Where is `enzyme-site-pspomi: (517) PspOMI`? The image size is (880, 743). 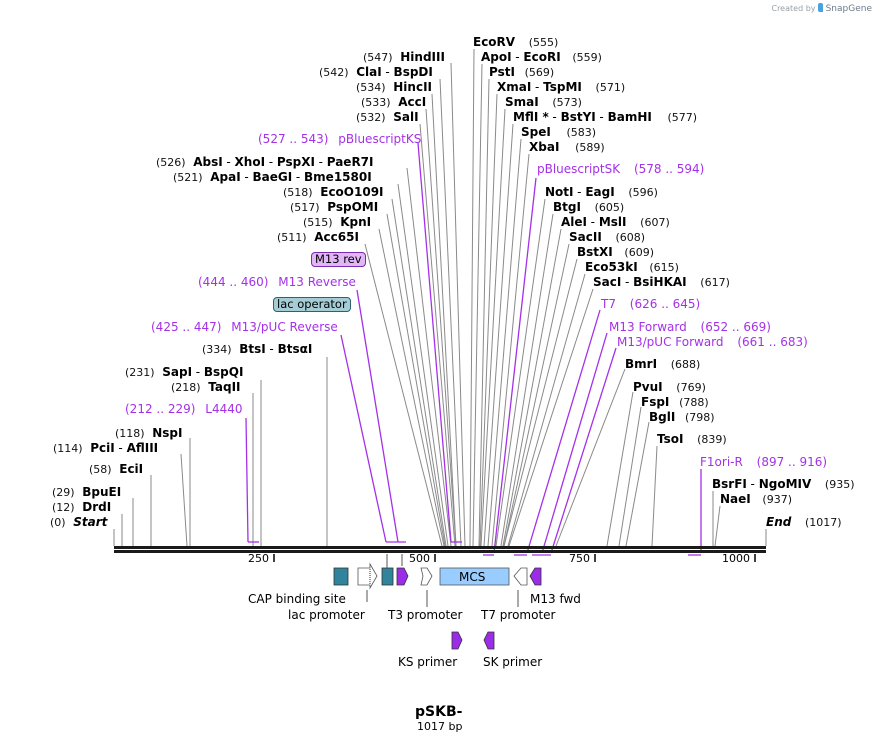 enzyme-site-pspomi: (517) PspOMI is located at coordinates (334, 207).